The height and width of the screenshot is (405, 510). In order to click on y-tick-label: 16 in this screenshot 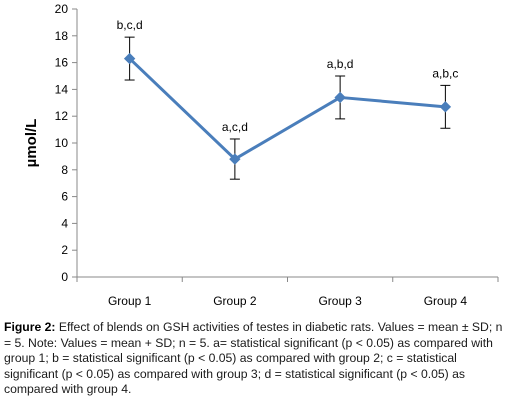, I will do `click(62, 63)`.